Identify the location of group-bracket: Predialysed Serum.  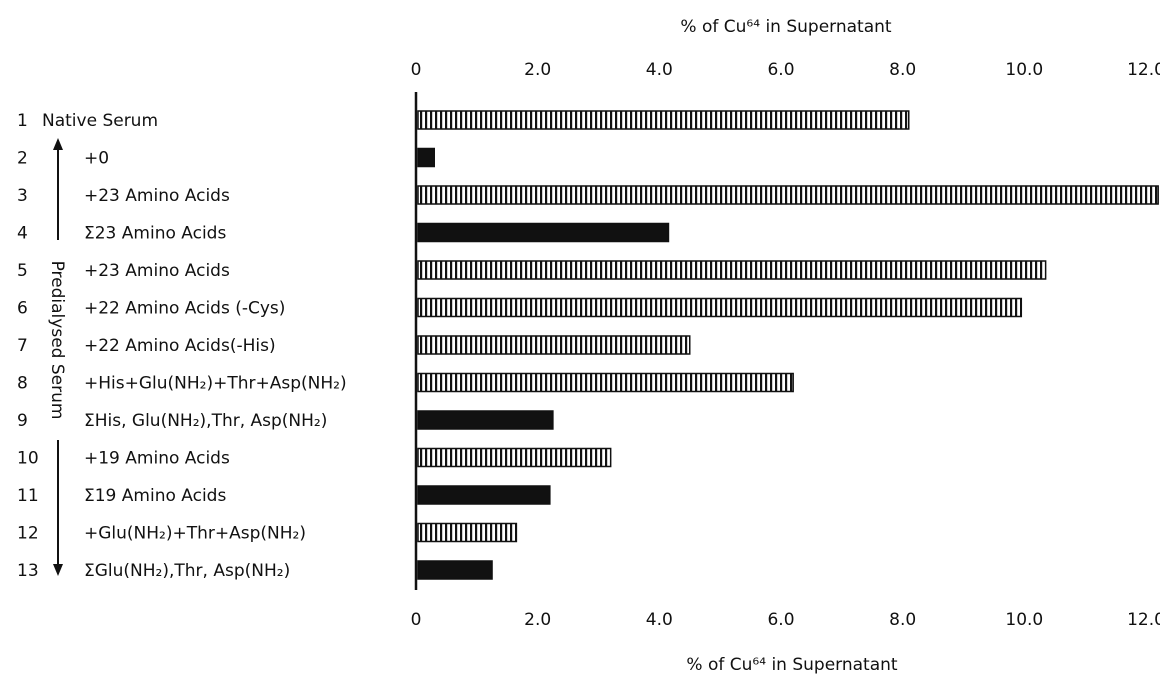
(57, 357).